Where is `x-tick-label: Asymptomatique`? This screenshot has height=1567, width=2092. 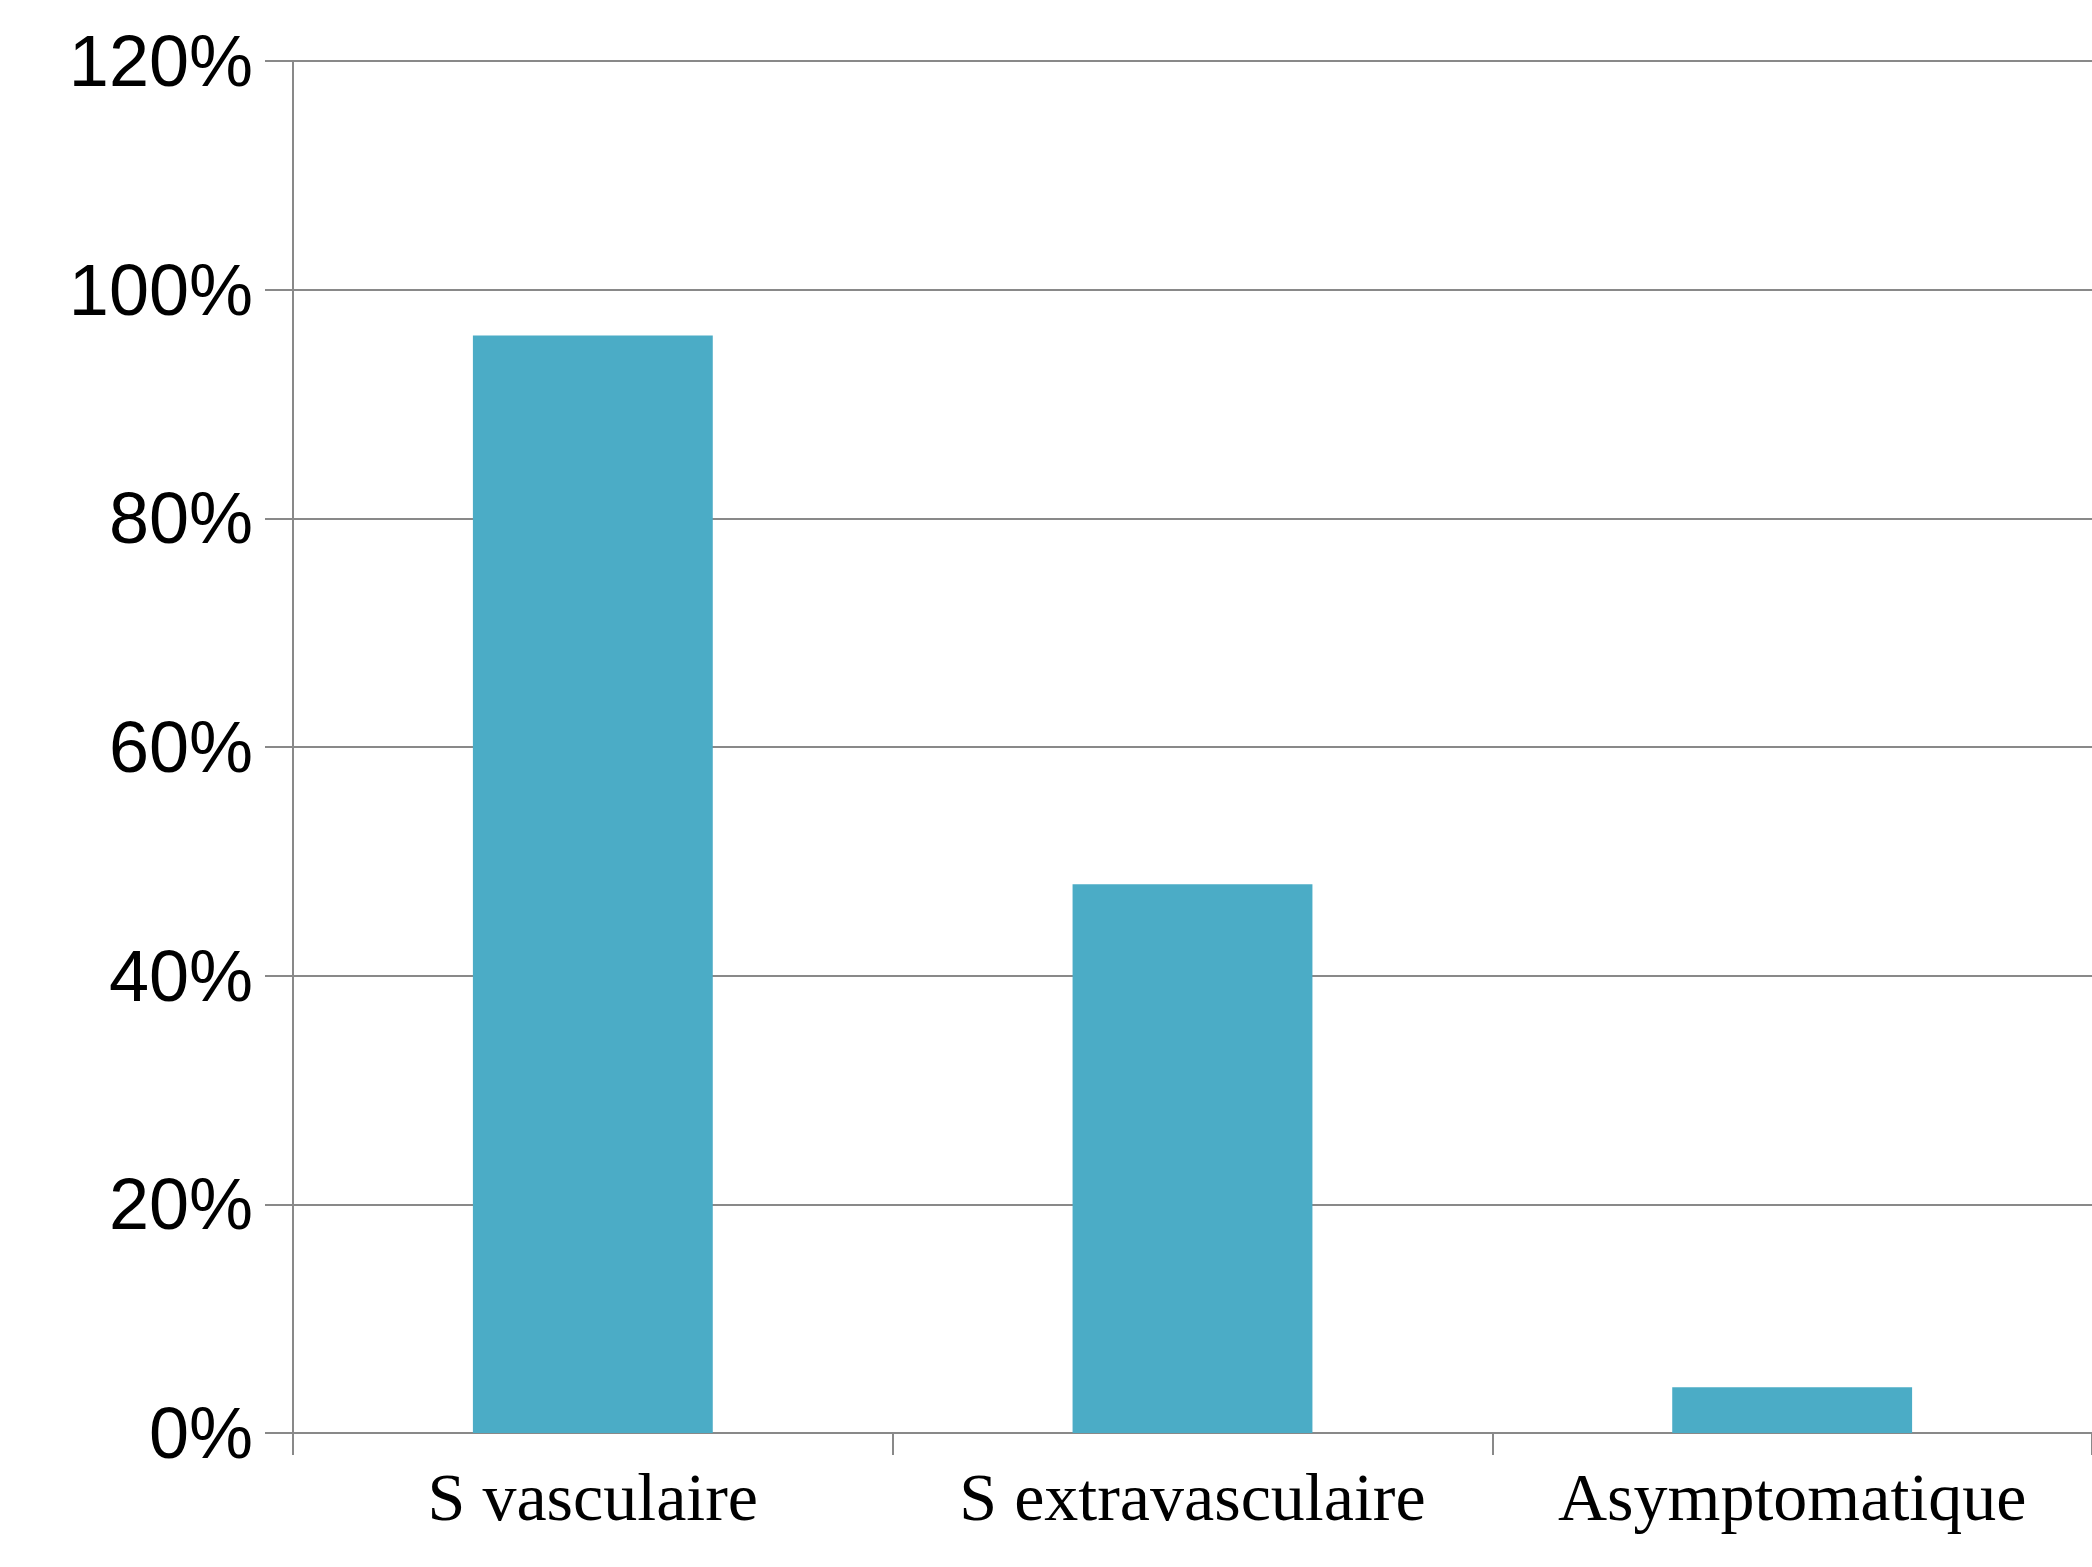 x-tick-label: Asymptomatique is located at coordinates (1792, 1497).